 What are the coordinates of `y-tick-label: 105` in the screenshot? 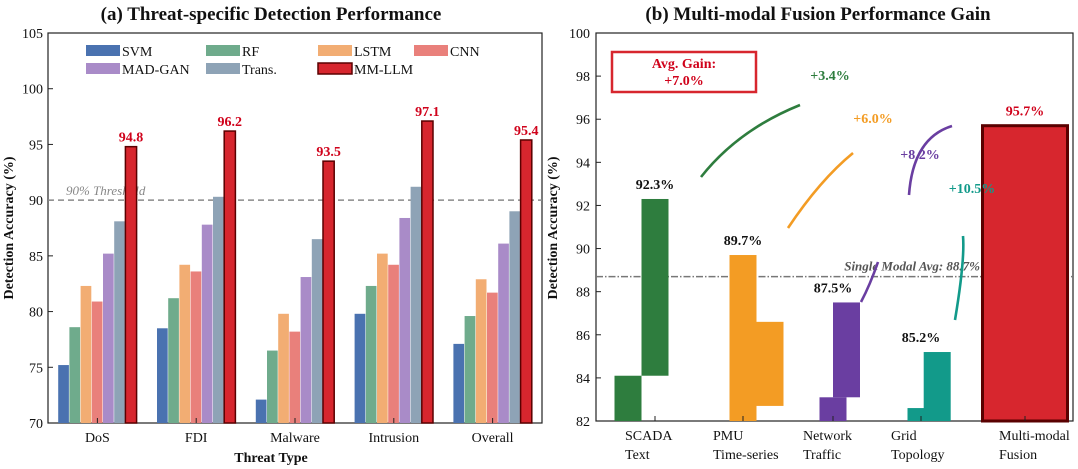 It's located at (32, 34).